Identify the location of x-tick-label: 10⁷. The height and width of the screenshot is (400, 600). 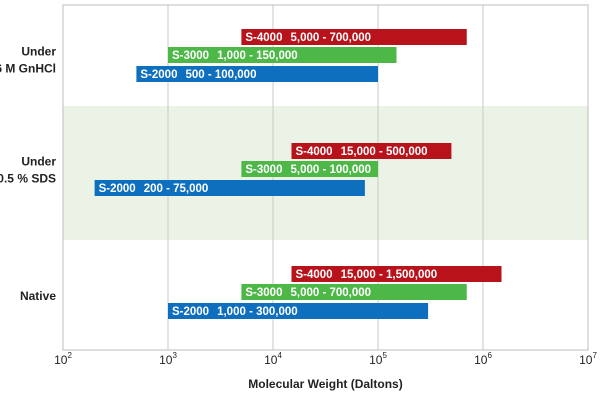
(588, 359).